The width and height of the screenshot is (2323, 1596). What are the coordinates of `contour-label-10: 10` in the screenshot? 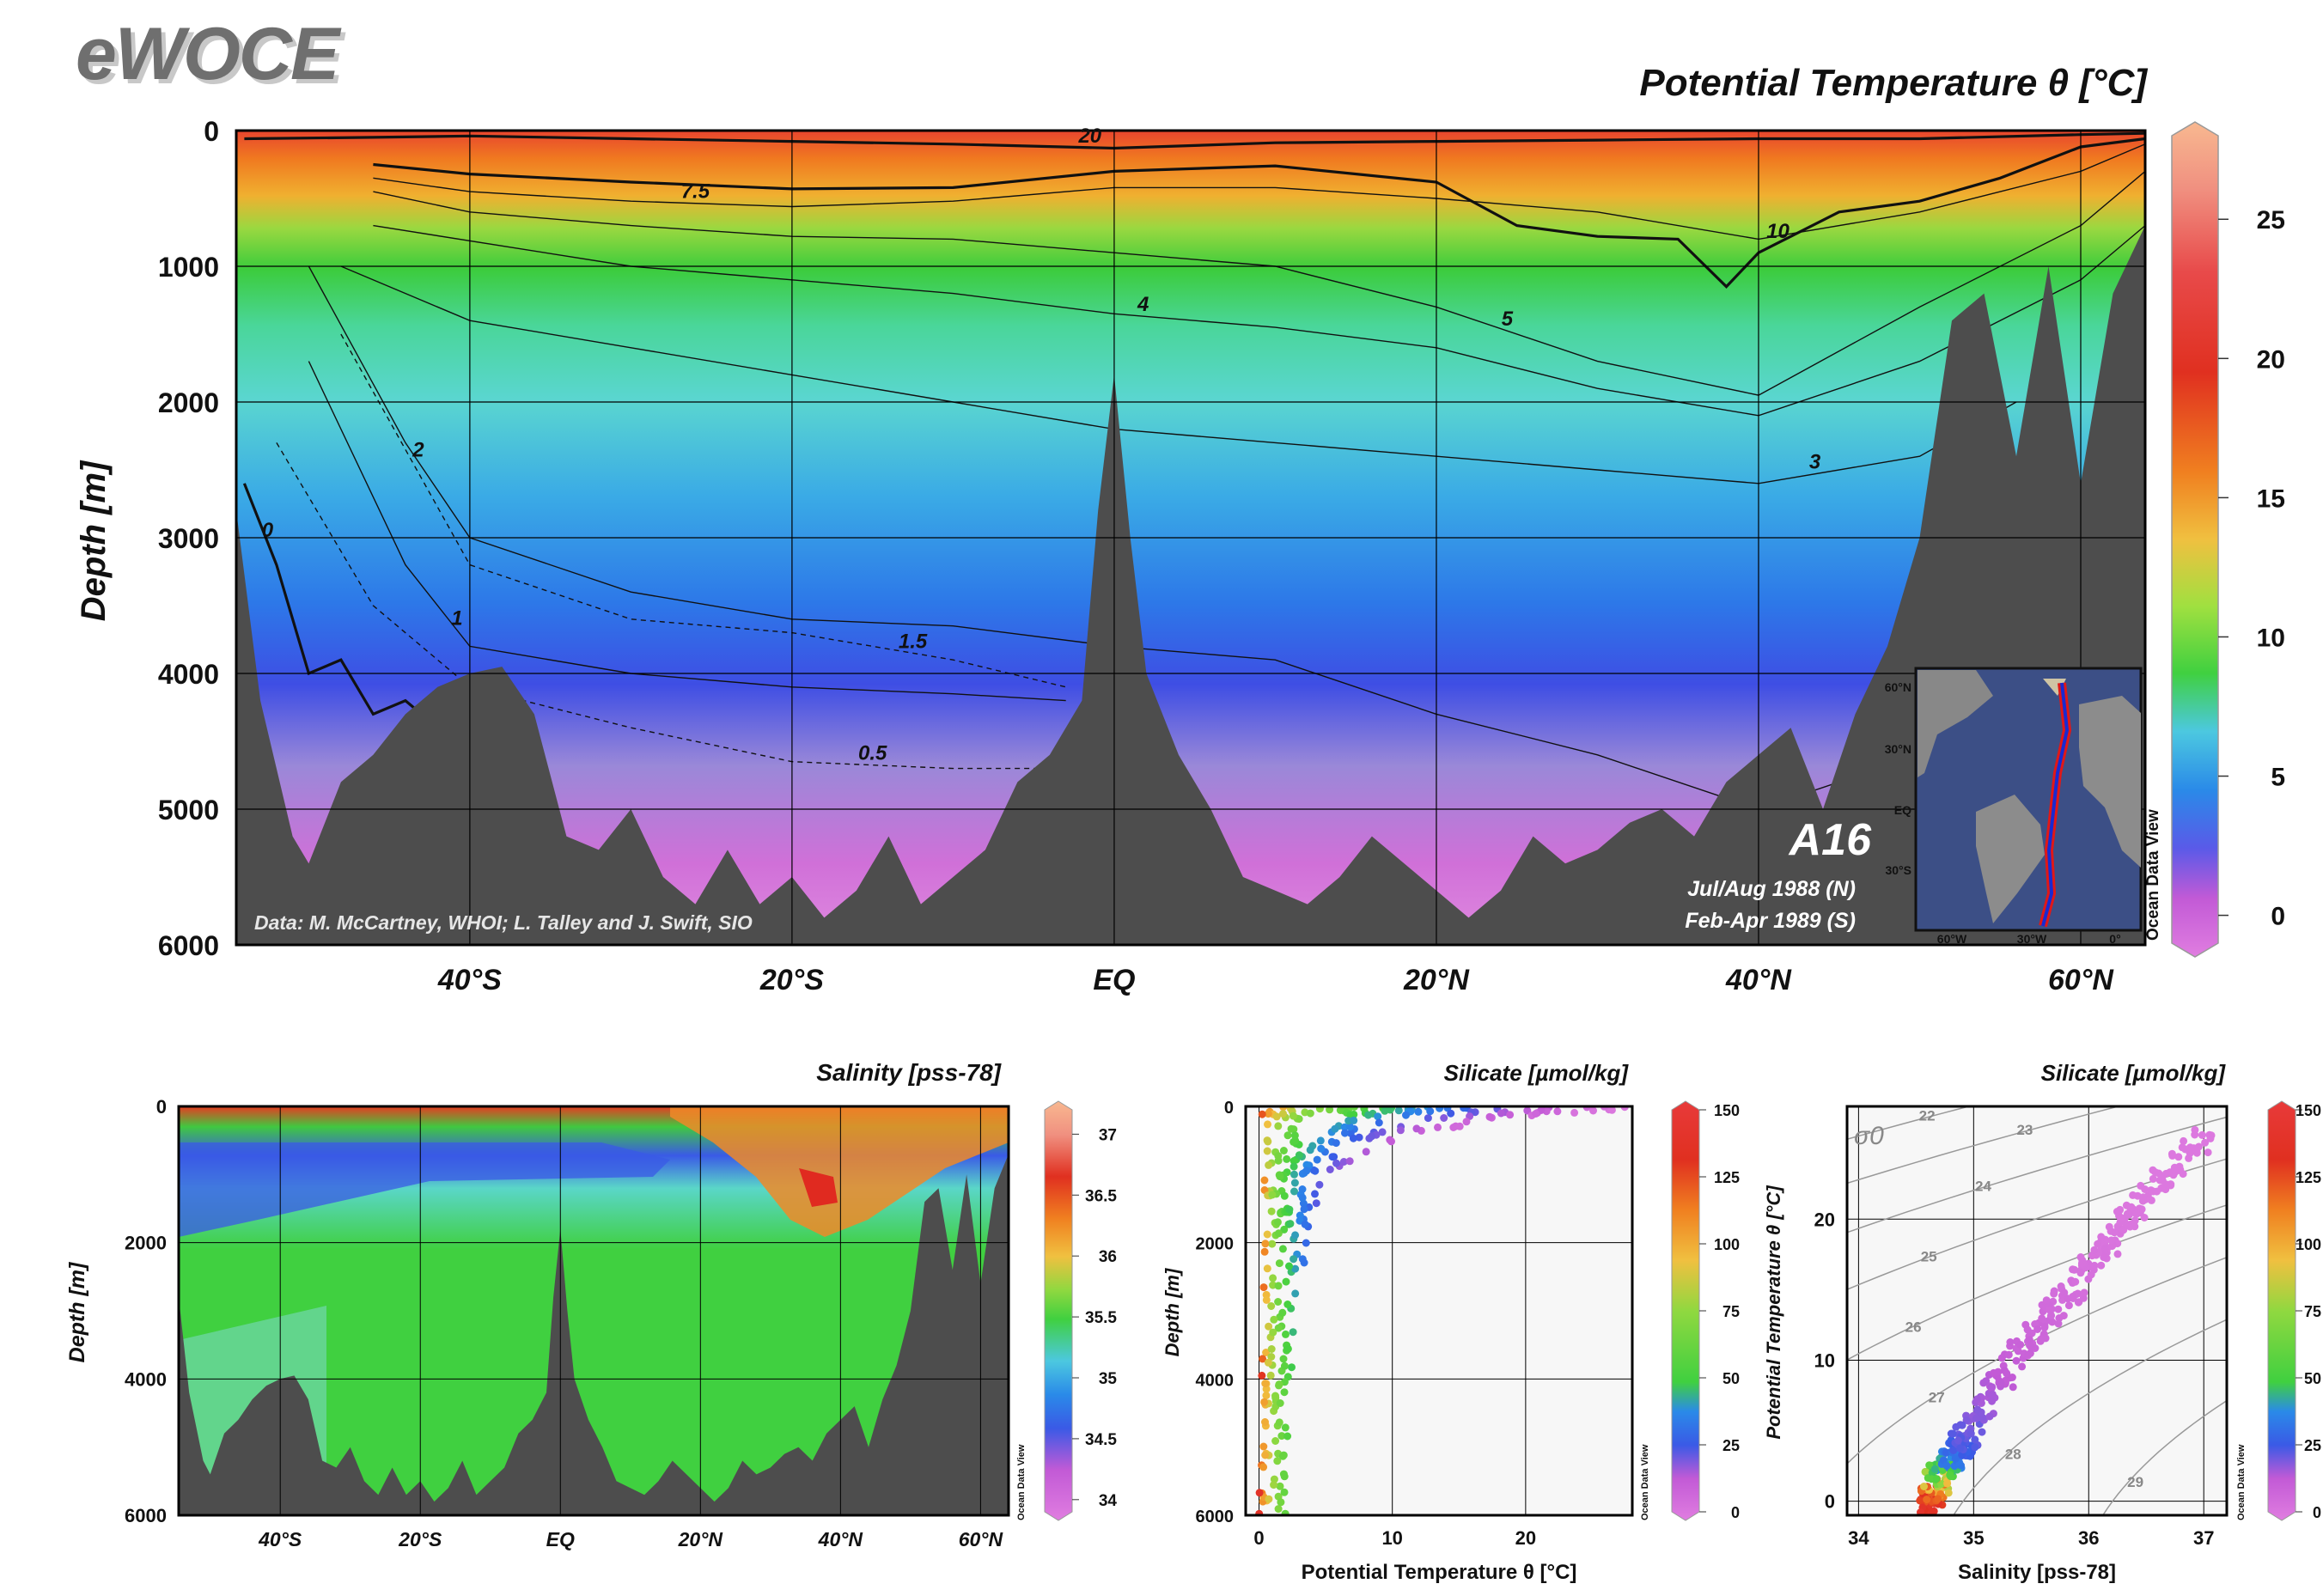 It's located at (1778, 231).